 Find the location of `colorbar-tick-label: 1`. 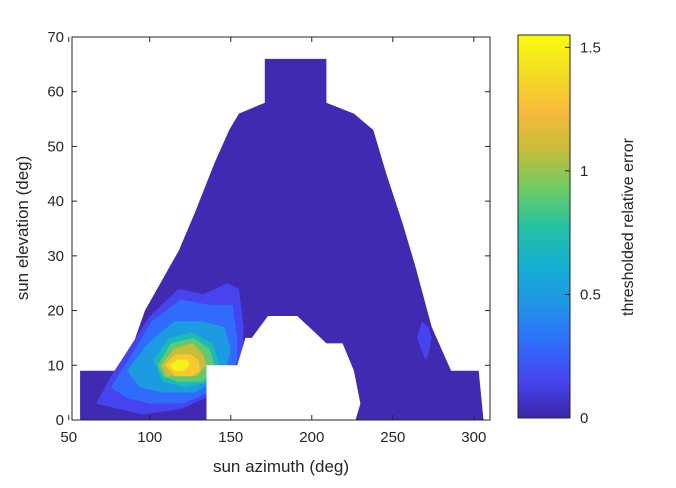

colorbar-tick-label: 1 is located at coordinates (584, 171).